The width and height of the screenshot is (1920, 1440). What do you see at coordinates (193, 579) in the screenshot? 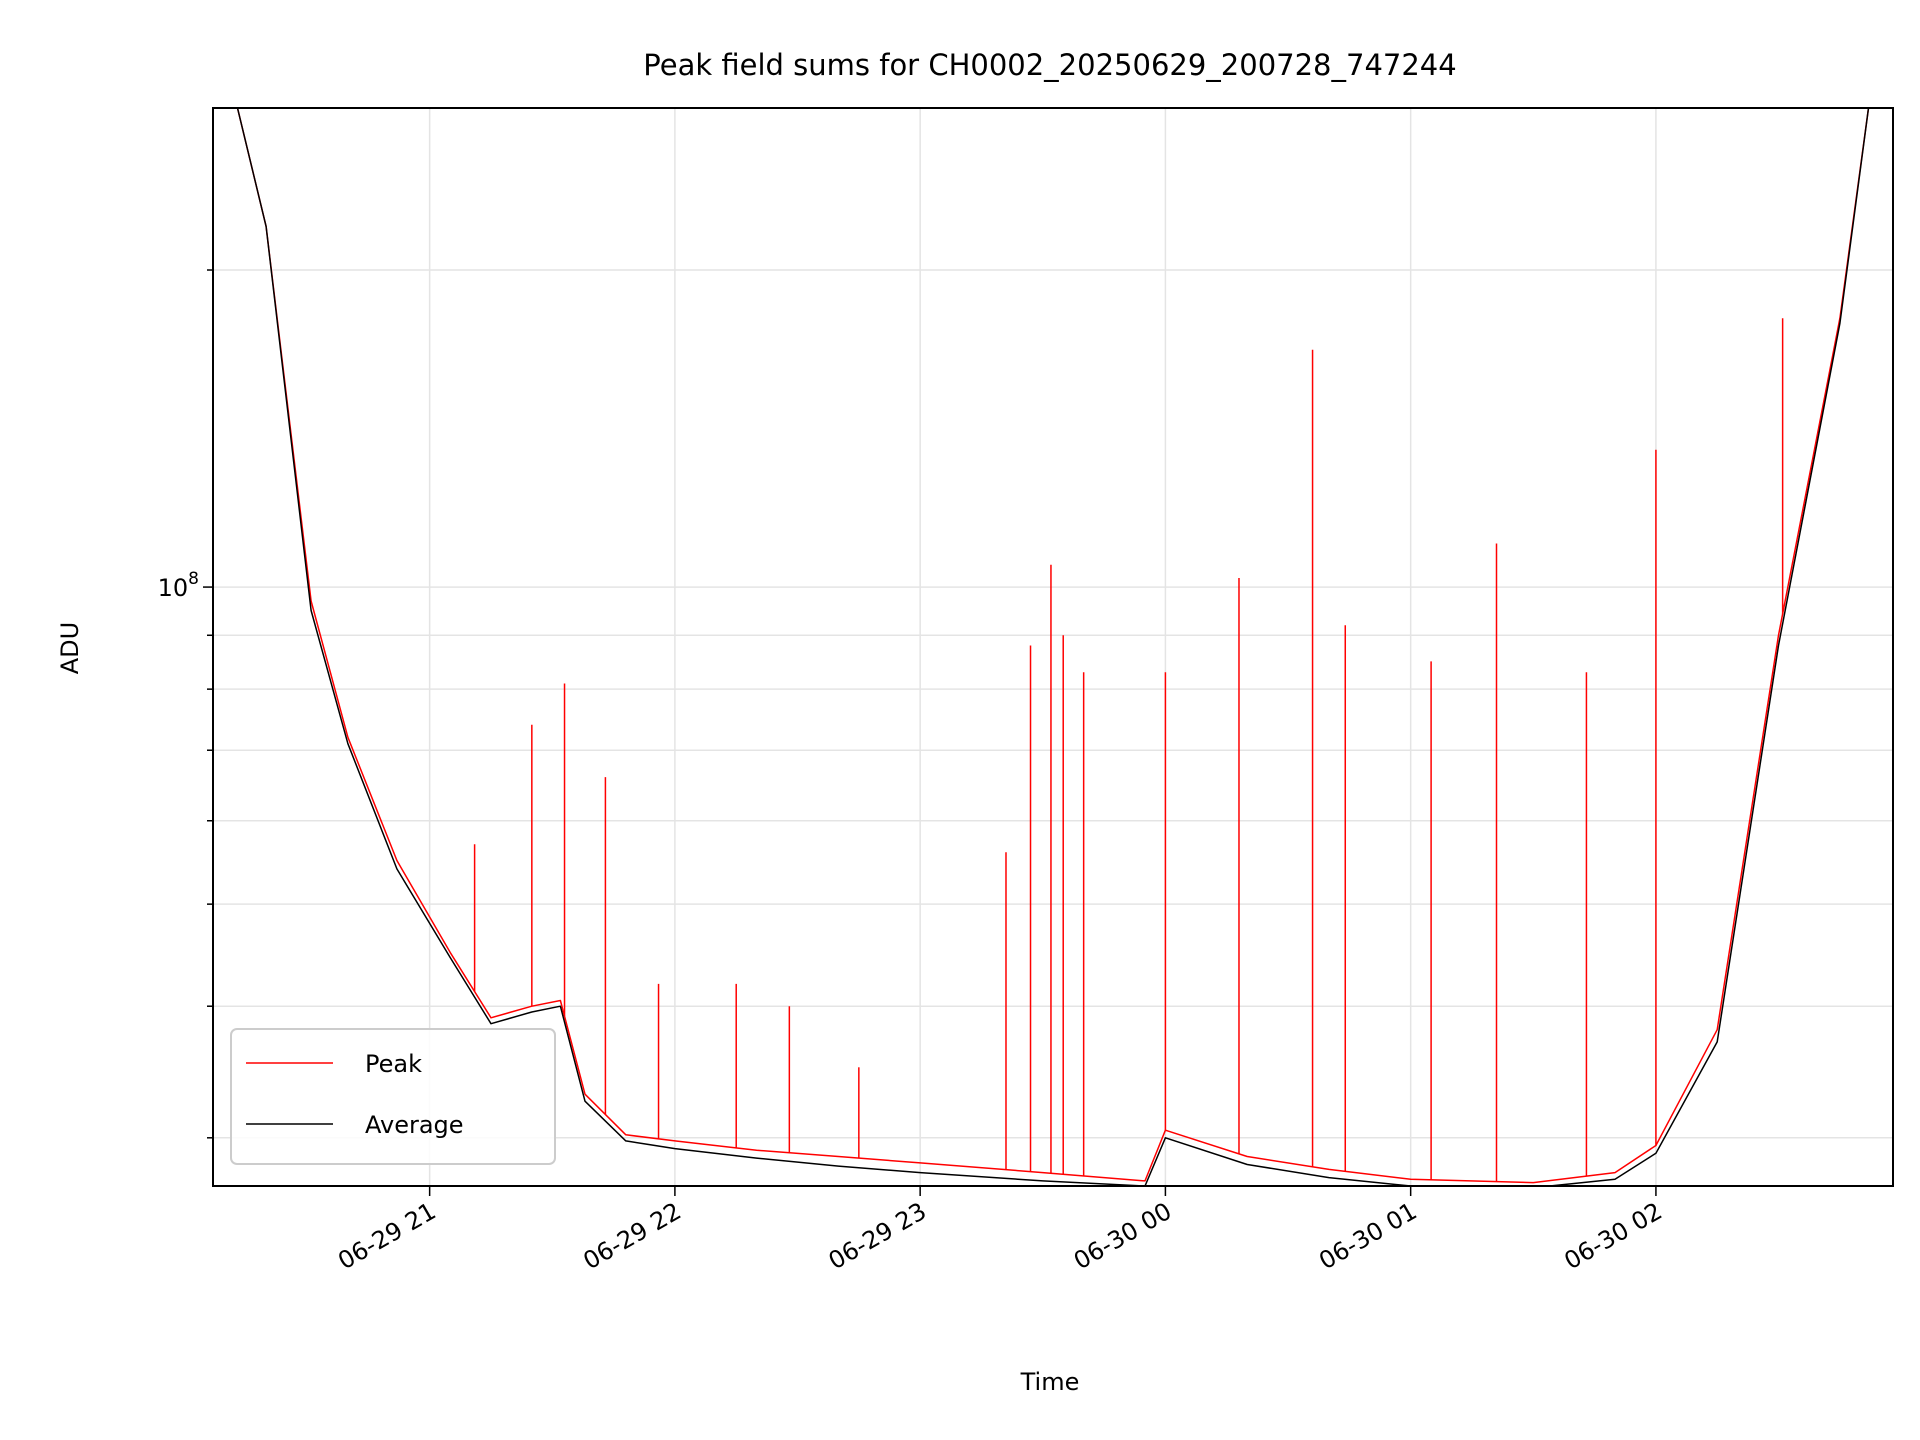
I see `y-tick-exponent: 8` at bounding box center [193, 579].